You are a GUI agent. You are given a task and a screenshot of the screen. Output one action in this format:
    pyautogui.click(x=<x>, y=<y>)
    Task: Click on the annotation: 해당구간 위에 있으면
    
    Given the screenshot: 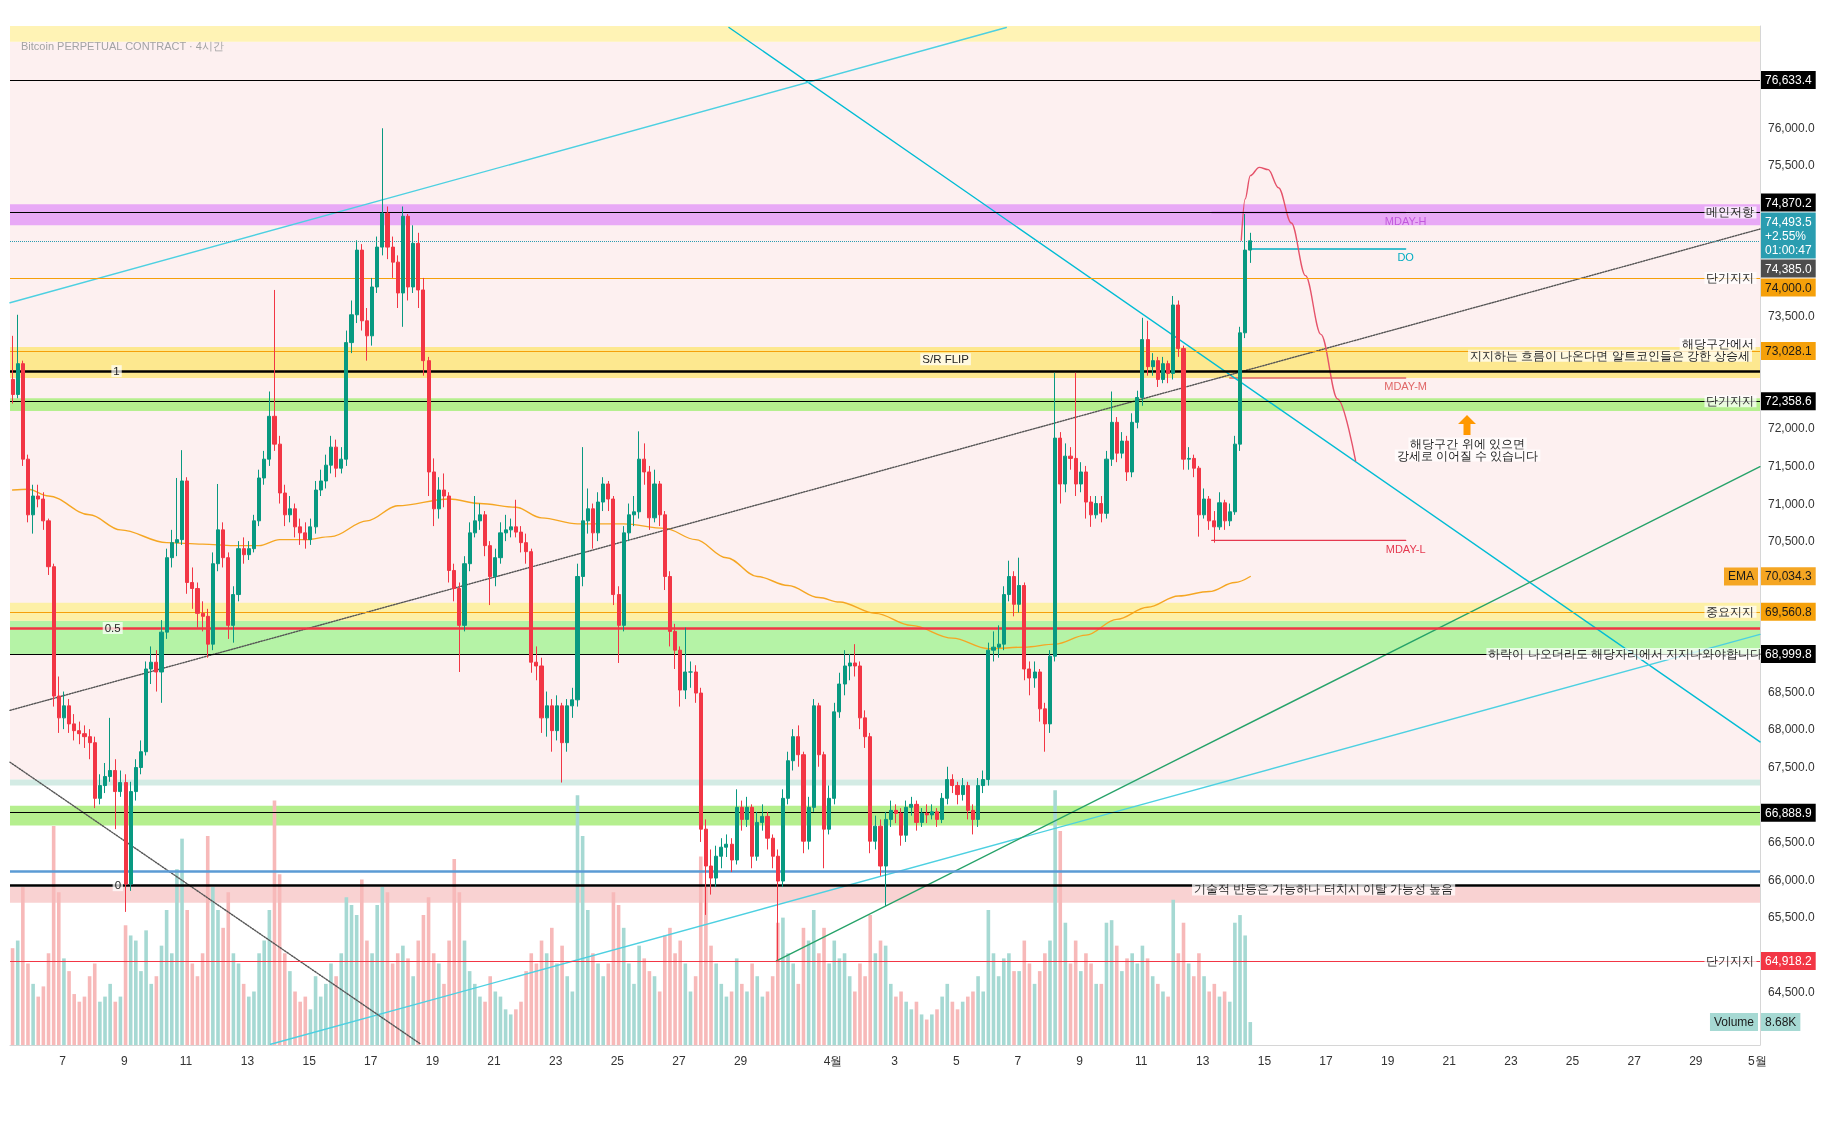 What is the action you would take?
    pyautogui.click(x=1467, y=443)
    